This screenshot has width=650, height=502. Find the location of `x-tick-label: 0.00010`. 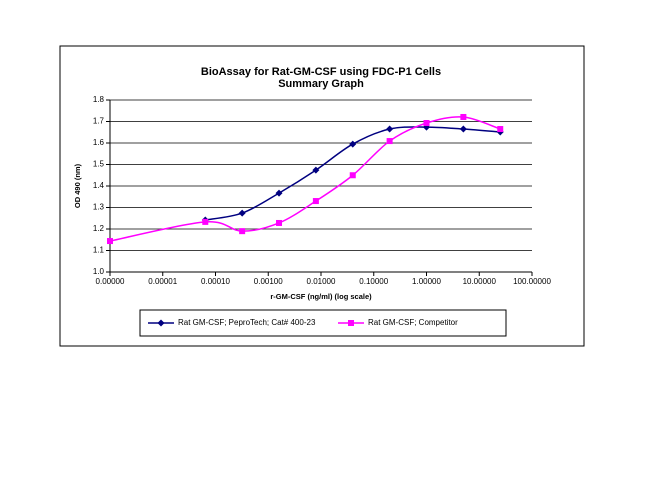

x-tick-label: 0.00010 is located at coordinates (215, 281).